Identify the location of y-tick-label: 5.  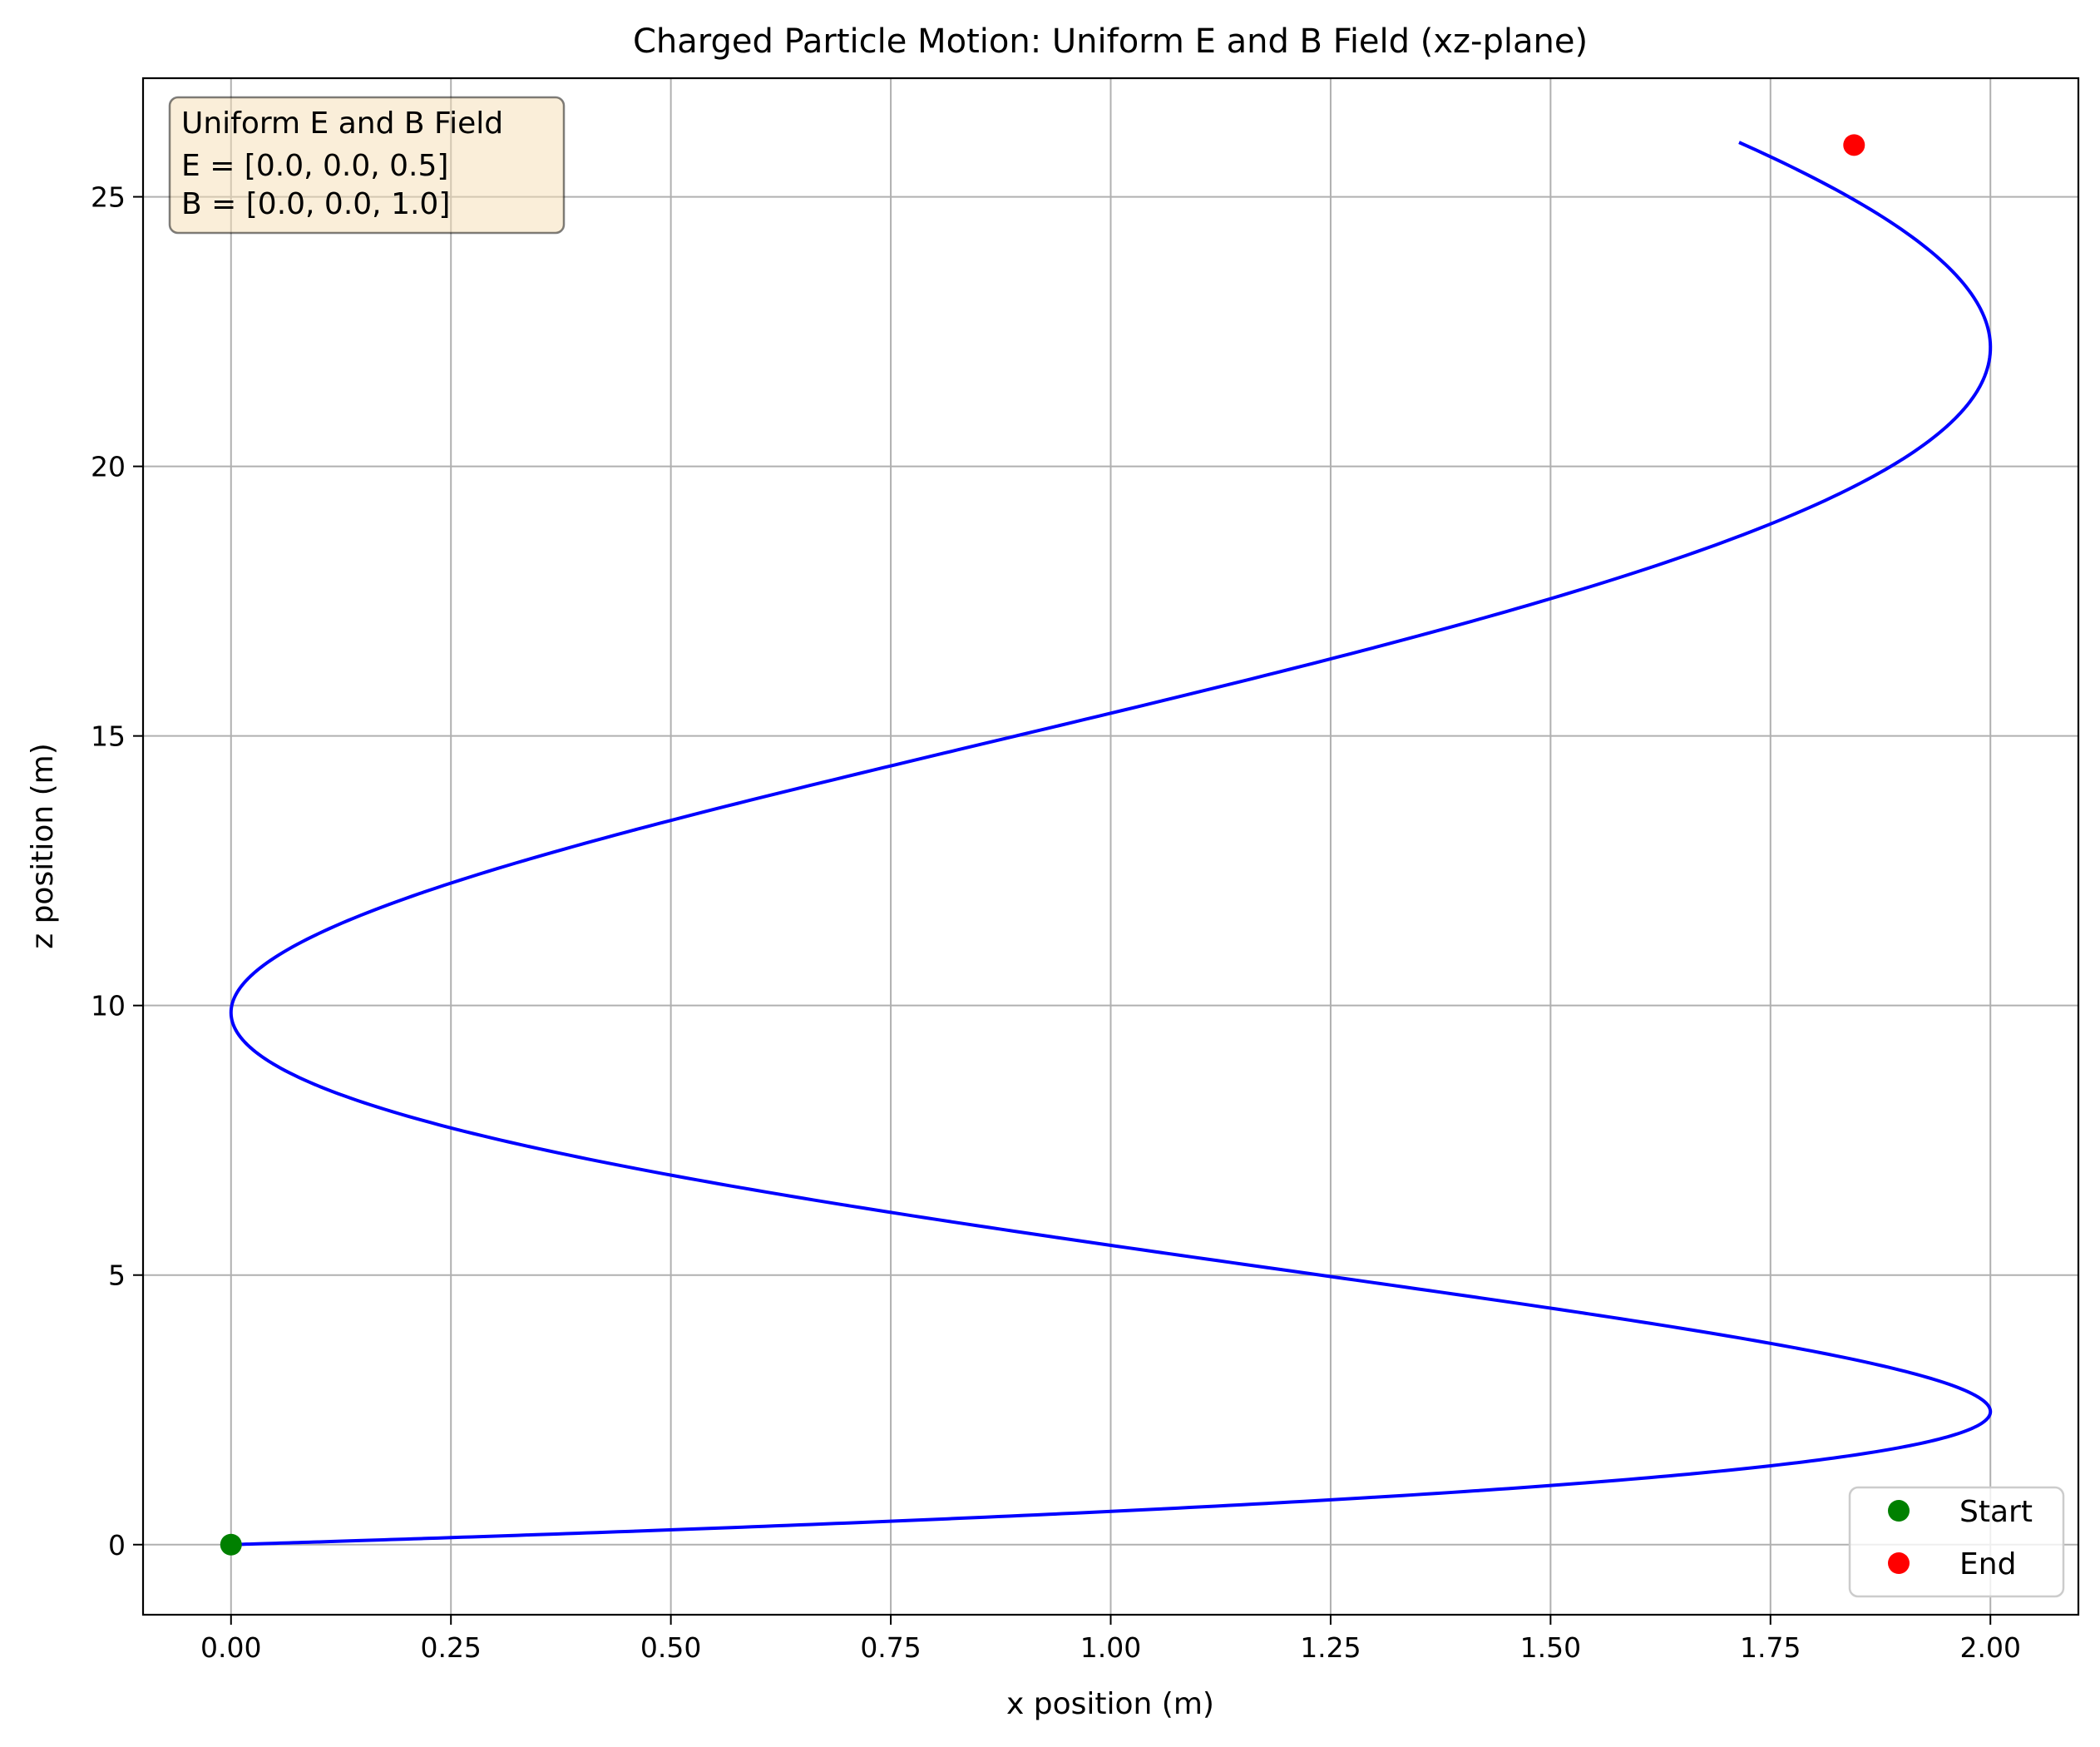
(117, 1276).